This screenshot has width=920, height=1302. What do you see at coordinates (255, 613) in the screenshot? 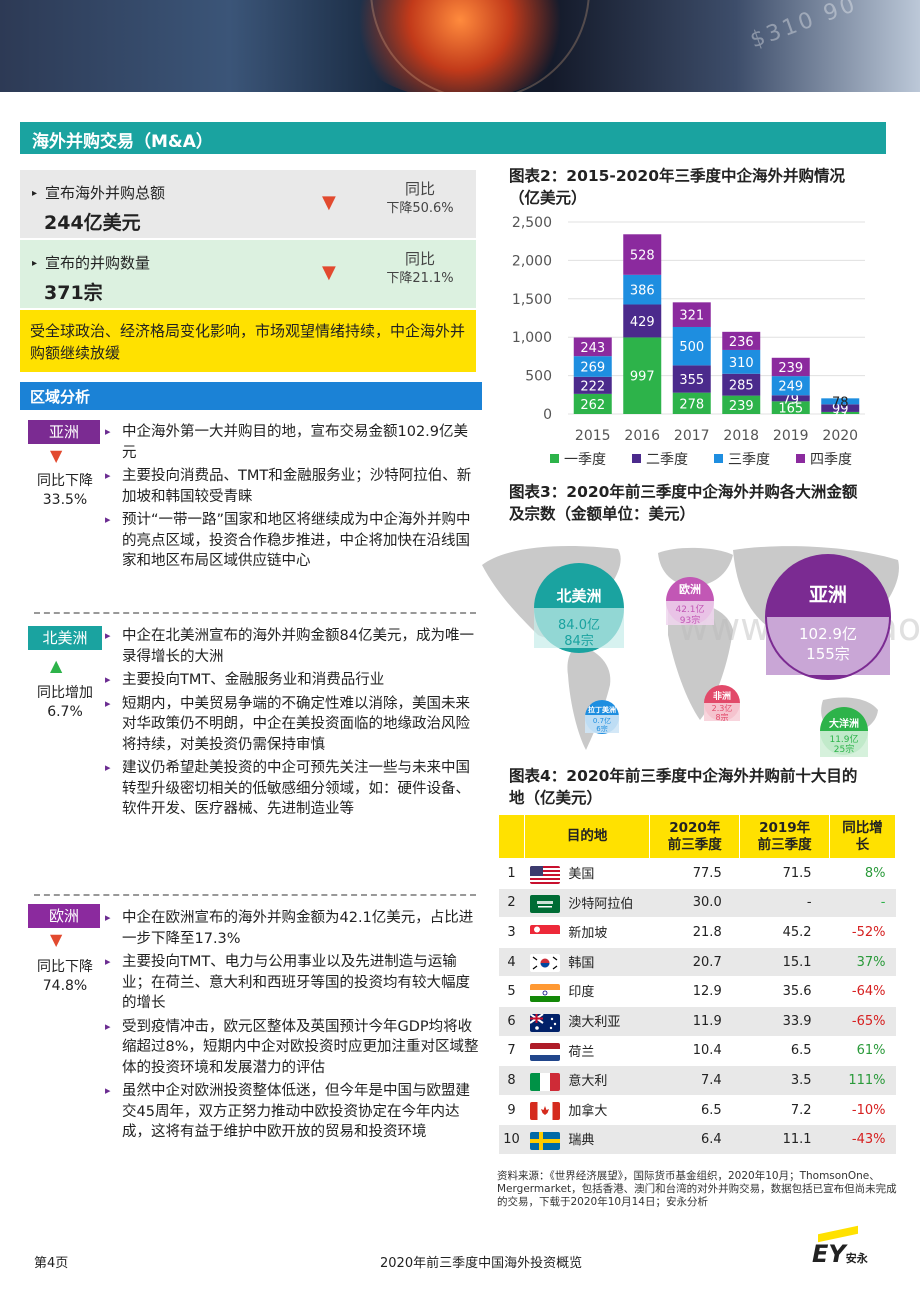
I see `divider` at bounding box center [255, 613].